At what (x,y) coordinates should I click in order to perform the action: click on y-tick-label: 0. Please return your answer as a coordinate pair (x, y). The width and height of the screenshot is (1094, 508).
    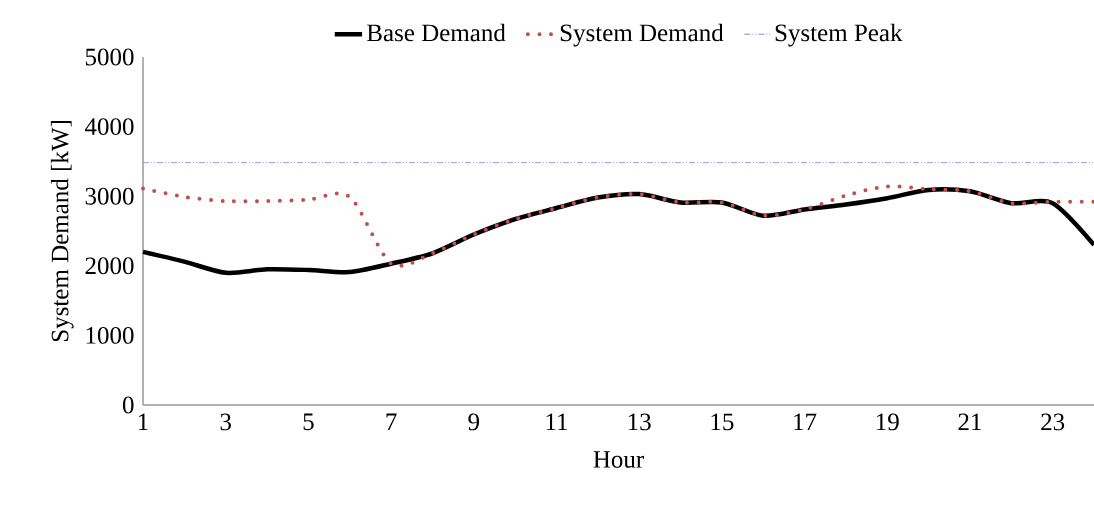
    Looking at the image, I should click on (128, 405).